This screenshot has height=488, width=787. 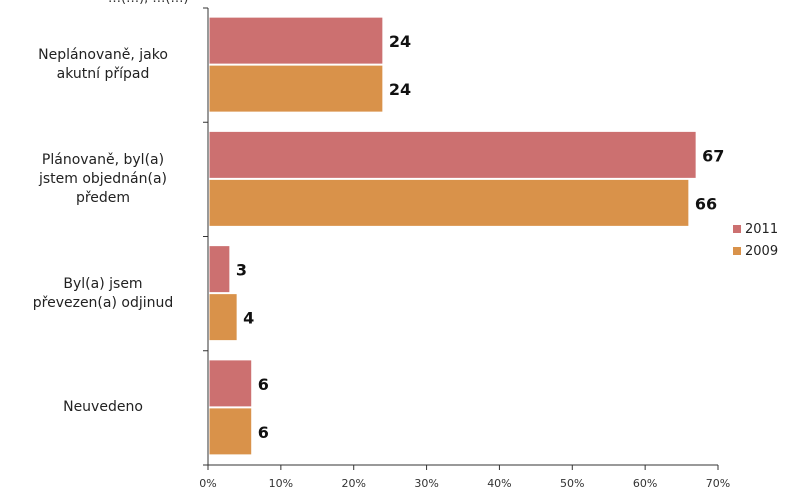 What do you see at coordinates (426, 482) in the screenshot?
I see `x-tick-label: 30%` at bounding box center [426, 482].